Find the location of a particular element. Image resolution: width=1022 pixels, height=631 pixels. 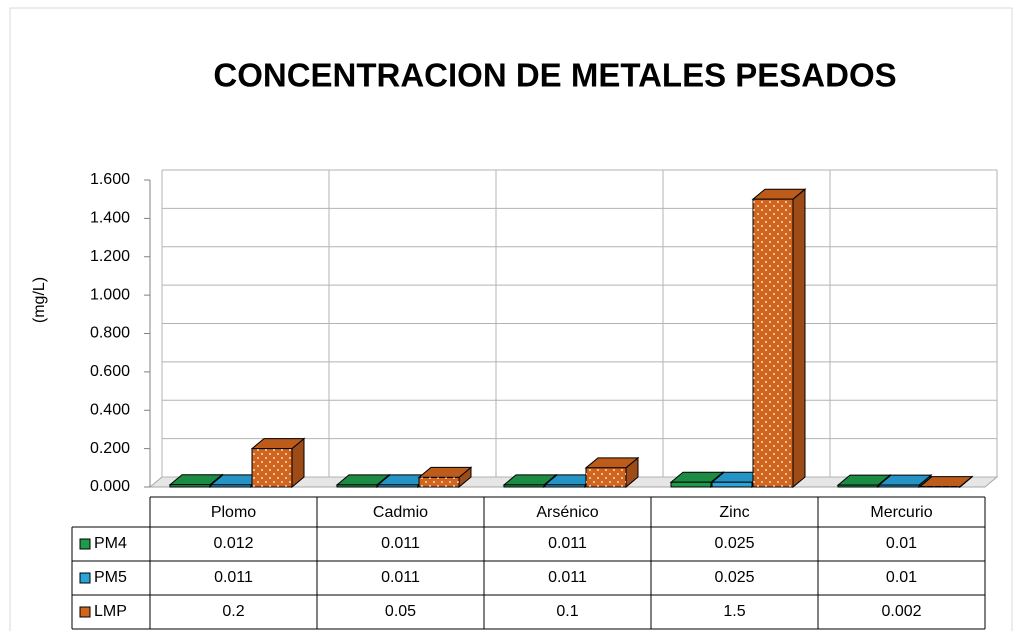

x-tick-label: Mercurio is located at coordinates (901, 512).